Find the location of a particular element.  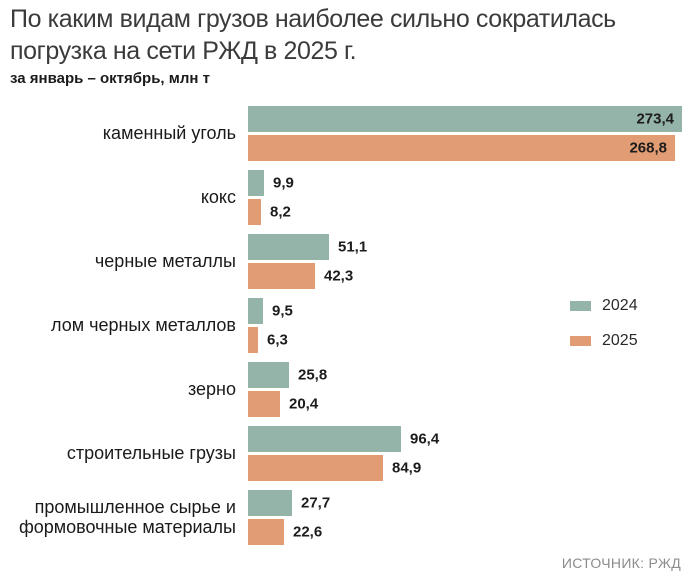

bar-track: 273,4 is located at coordinates (468, 119).